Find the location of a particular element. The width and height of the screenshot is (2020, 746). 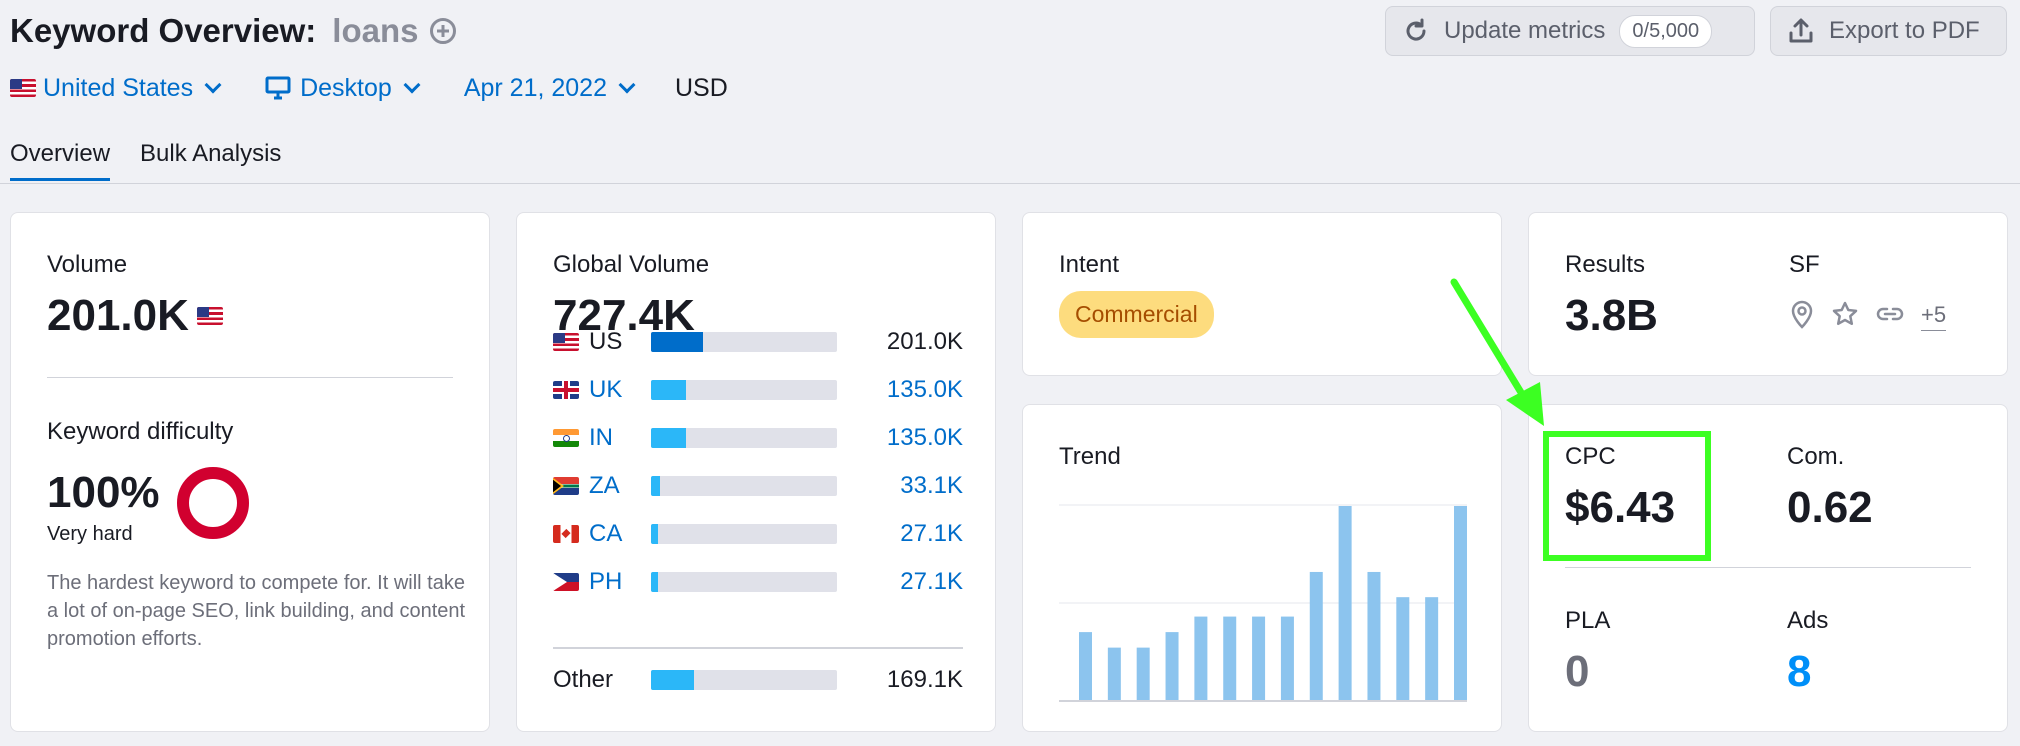

filter-bar: United States Desktop Apr 21, 2022 USD is located at coordinates (369, 88).